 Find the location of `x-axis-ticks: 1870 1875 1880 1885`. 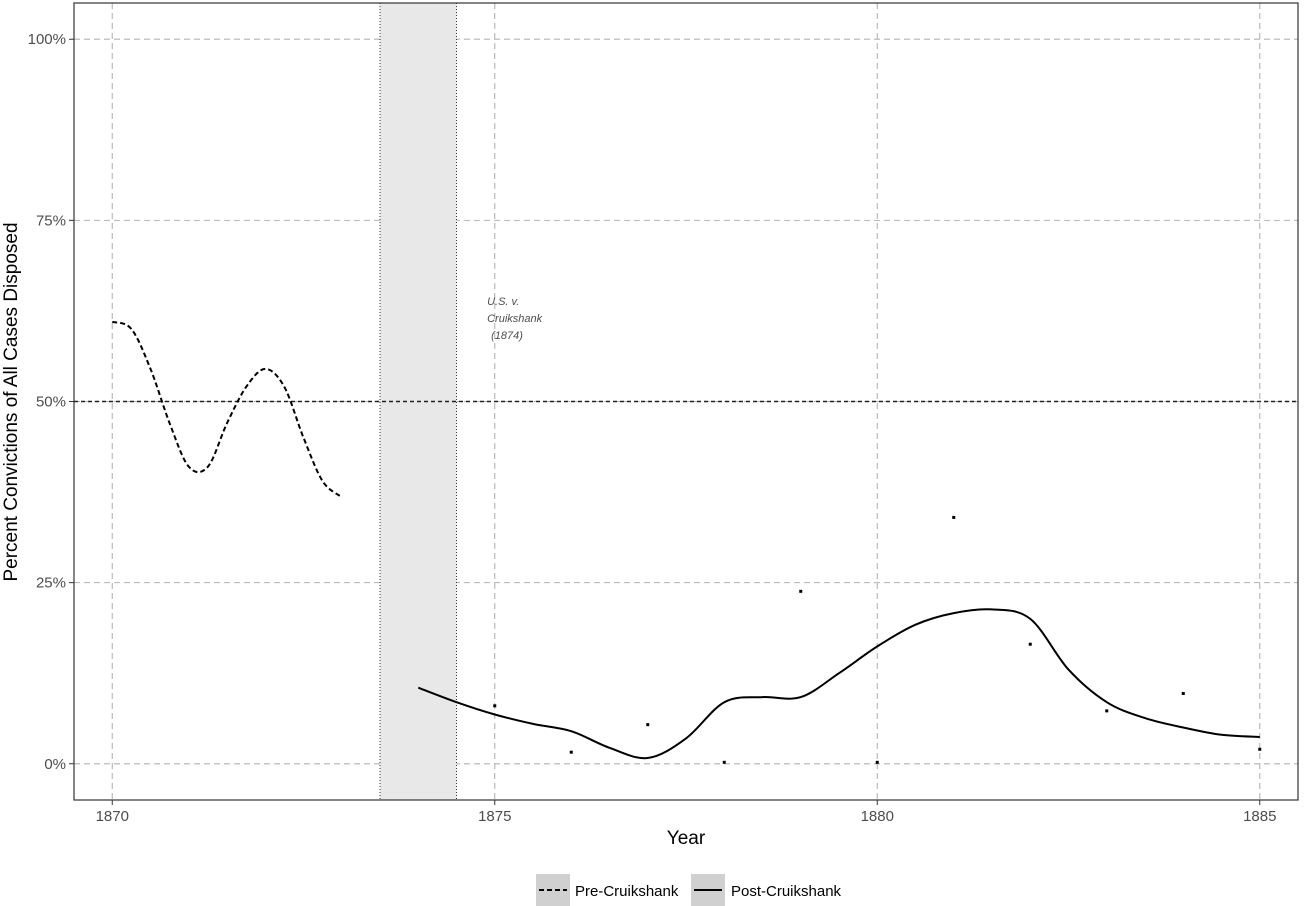

x-axis-ticks: 1870 1875 1880 1885 is located at coordinates (686, 812).